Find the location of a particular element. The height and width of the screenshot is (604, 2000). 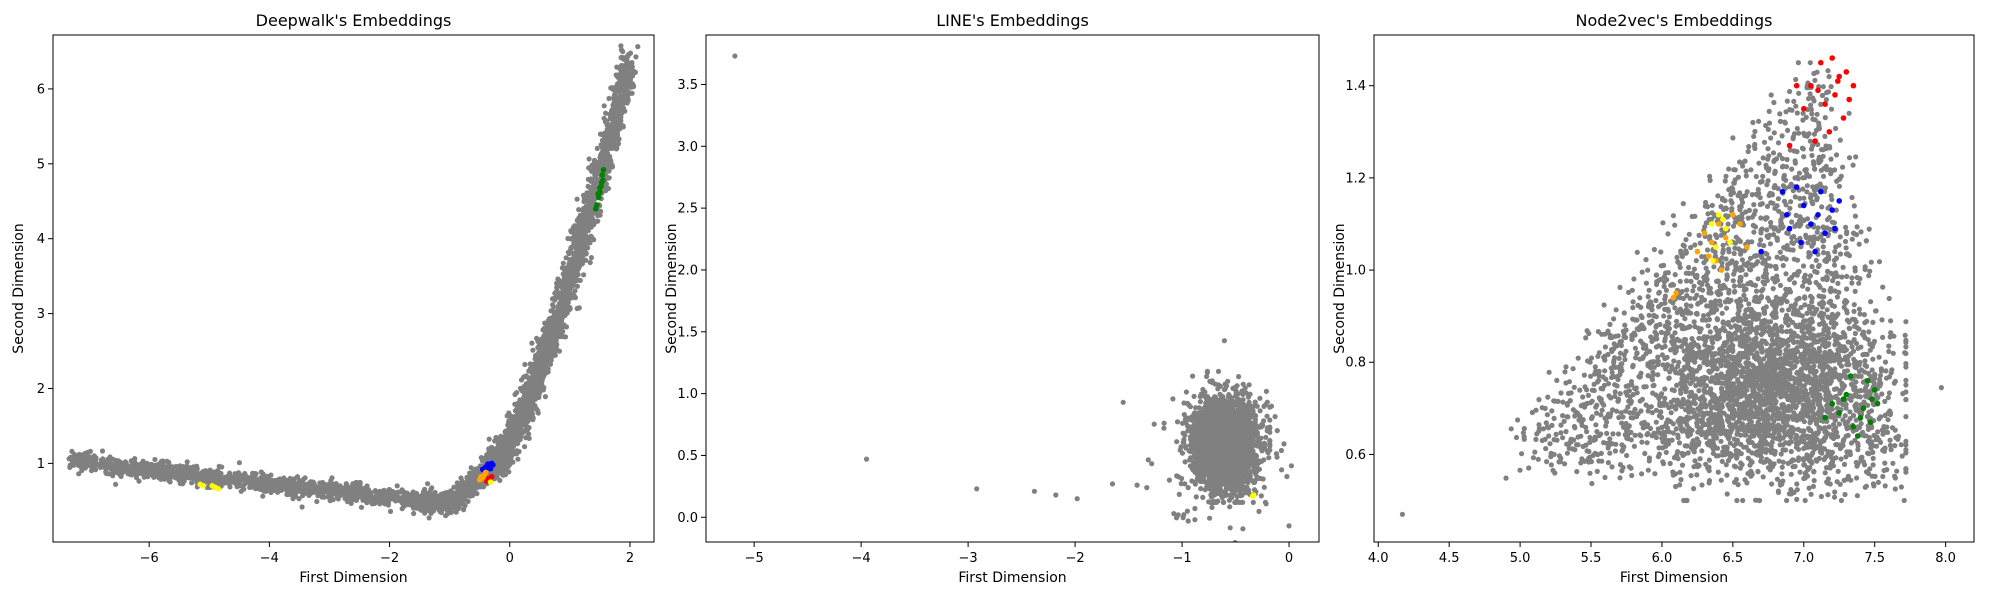

y-tick-label: 3 is located at coordinates (41, 314).